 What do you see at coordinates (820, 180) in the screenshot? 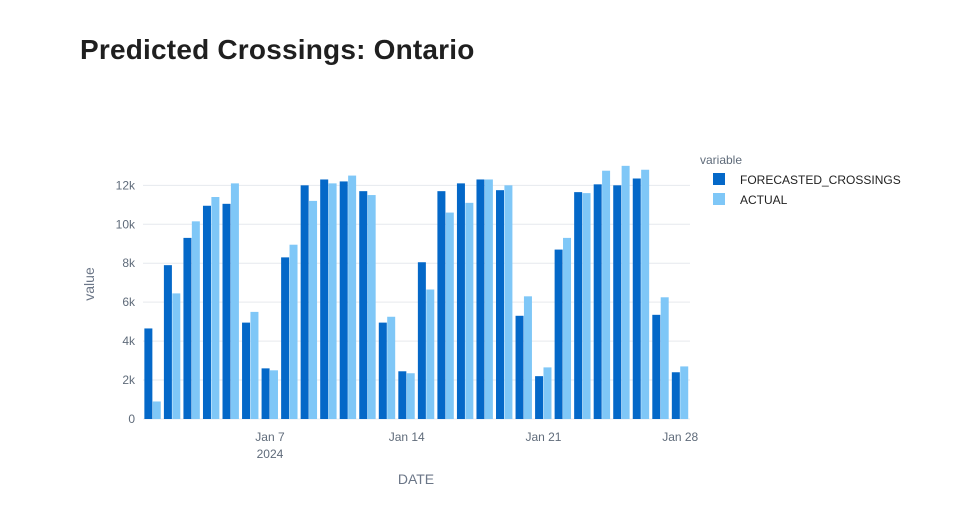
I see `legend-label: FORECASTED_CROSSINGS` at bounding box center [820, 180].